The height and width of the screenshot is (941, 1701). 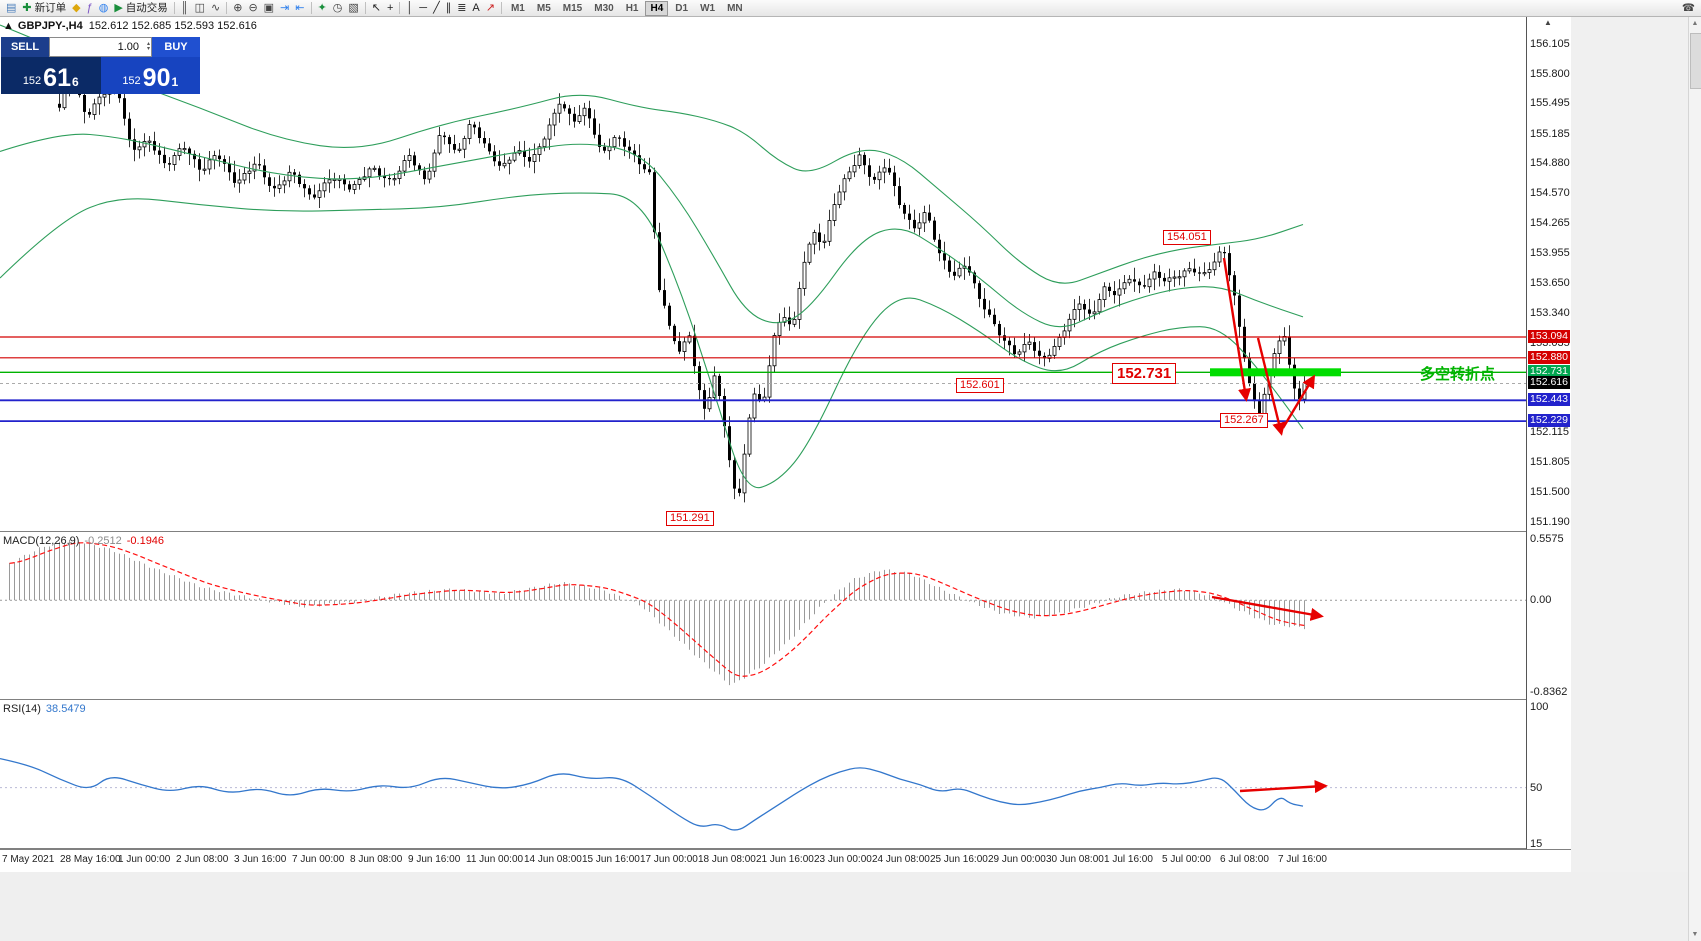 I want to click on price-level-badge: 152.229, so click(x=1549, y=420).